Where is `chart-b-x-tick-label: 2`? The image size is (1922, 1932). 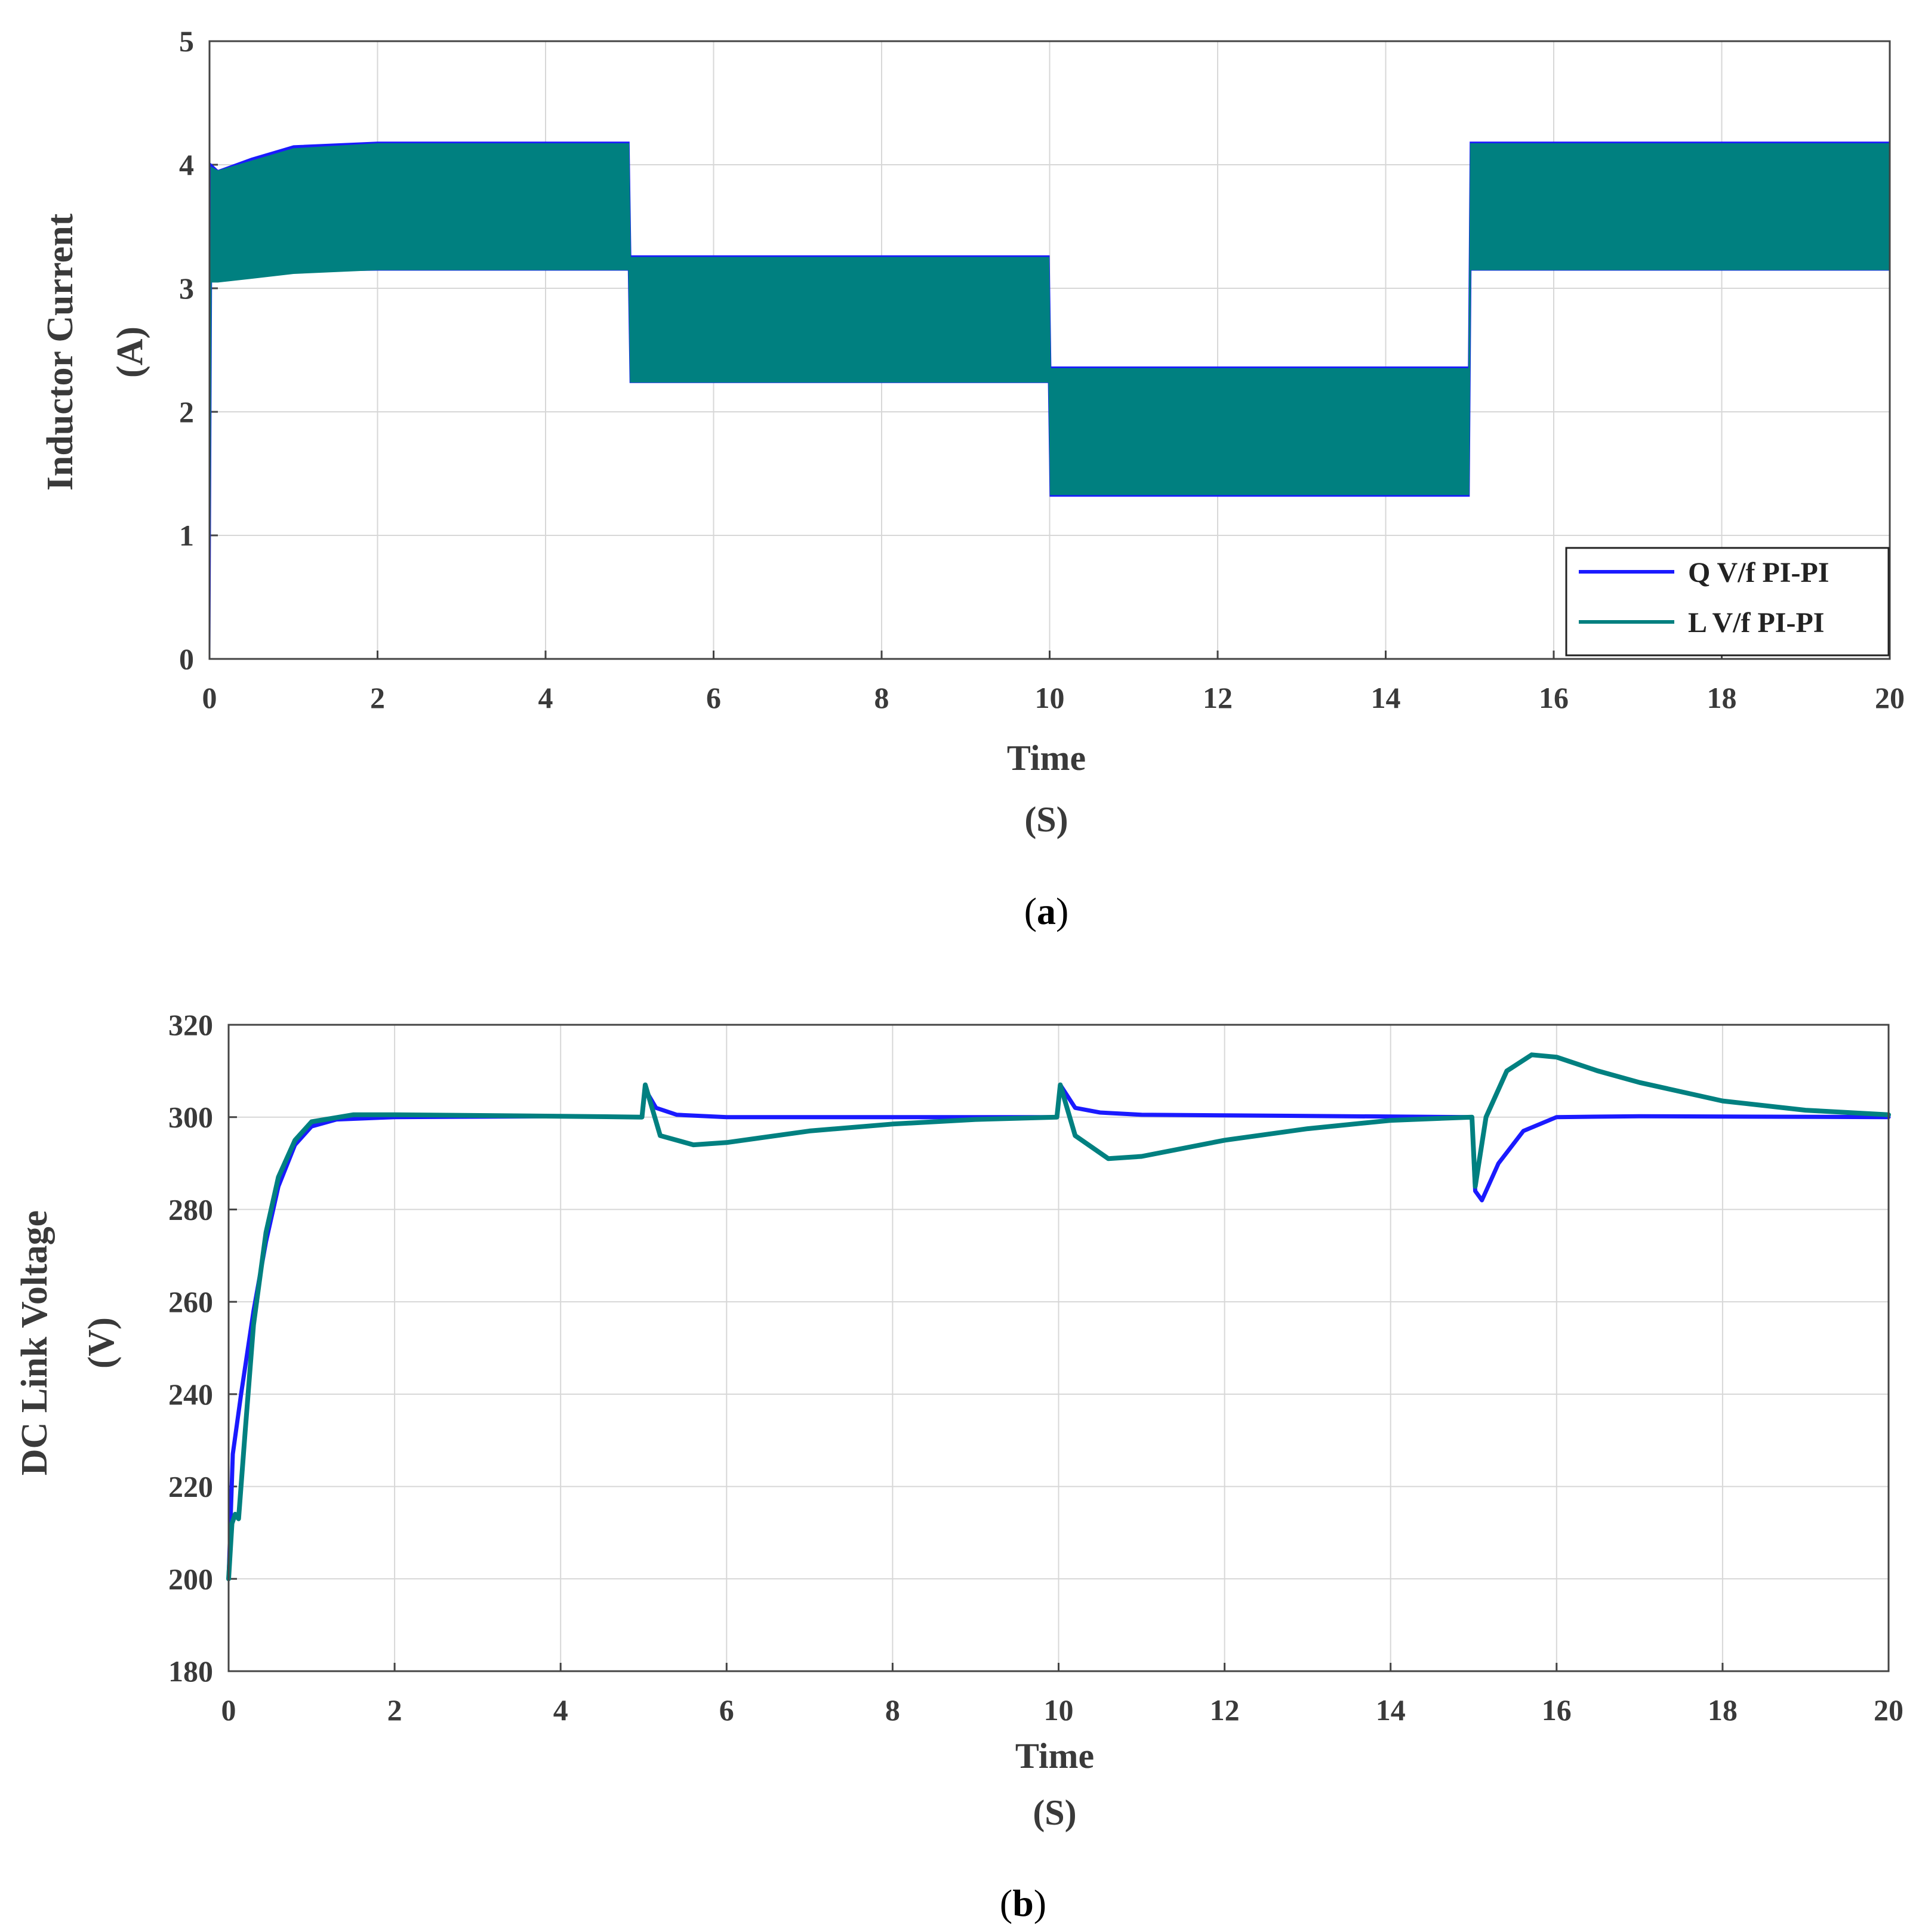
chart-b-x-tick-label: 2 is located at coordinates (394, 1710).